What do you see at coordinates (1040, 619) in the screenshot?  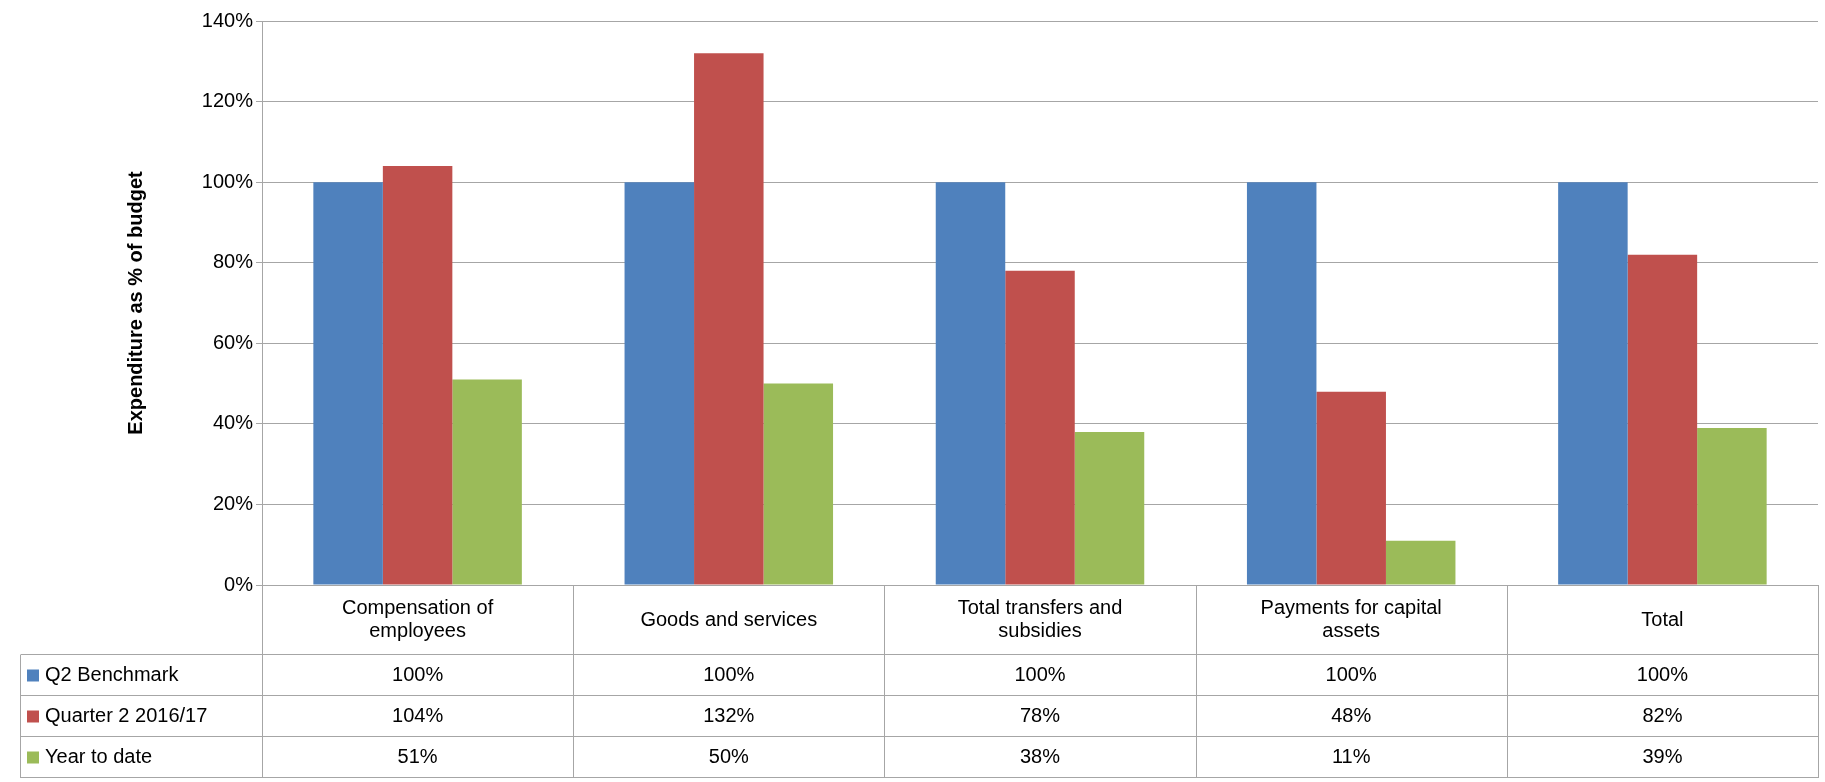 I see `x-tick-label: Total transfers and subsidies` at bounding box center [1040, 619].